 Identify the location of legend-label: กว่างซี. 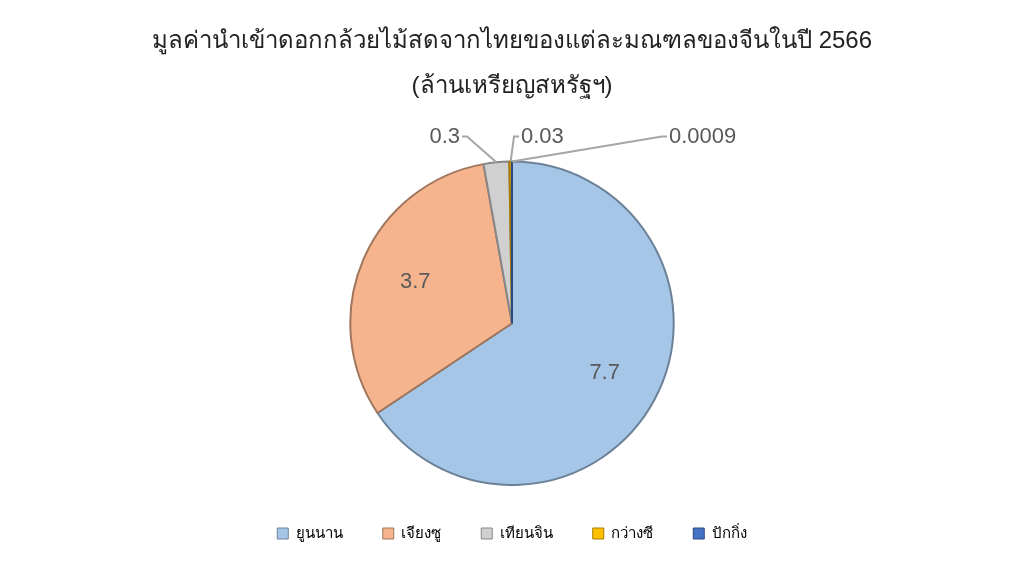
(632, 532).